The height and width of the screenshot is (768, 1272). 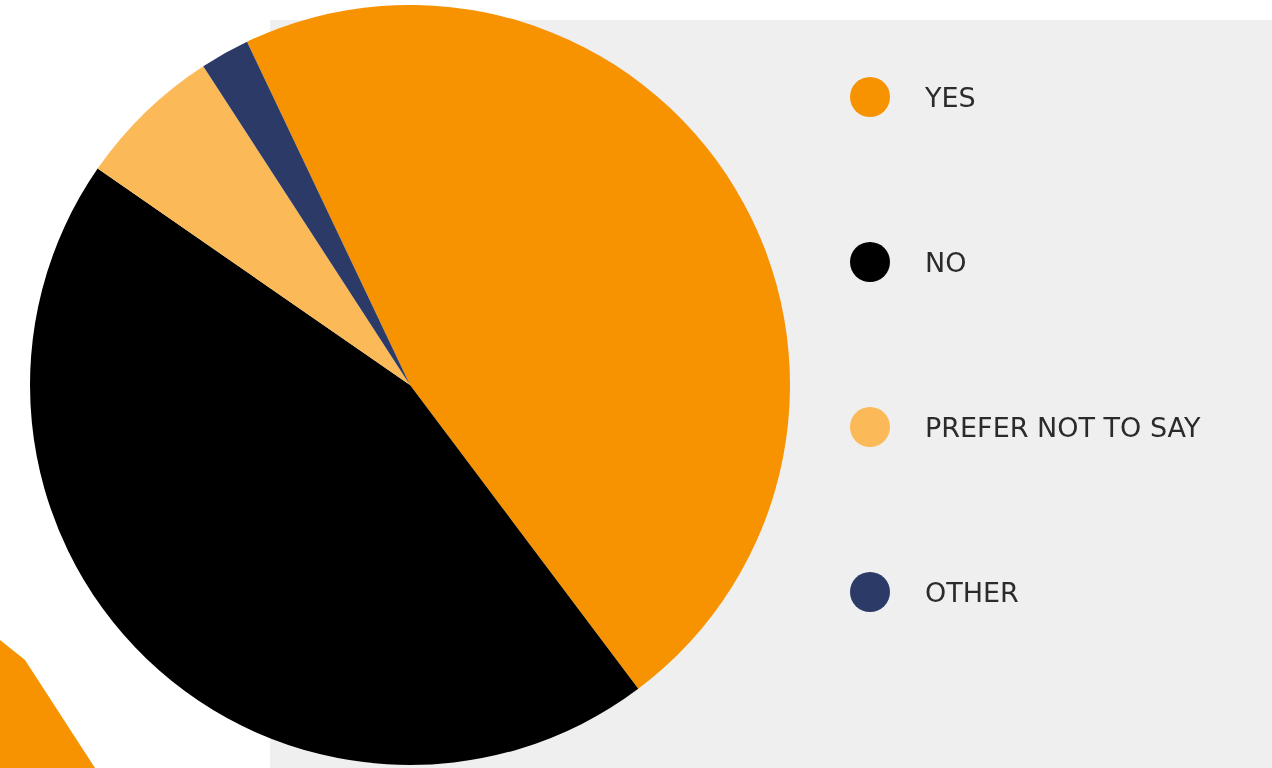 What do you see at coordinates (972, 592) in the screenshot?
I see `legend-label: OTHER` at bounding box center [972, 592].